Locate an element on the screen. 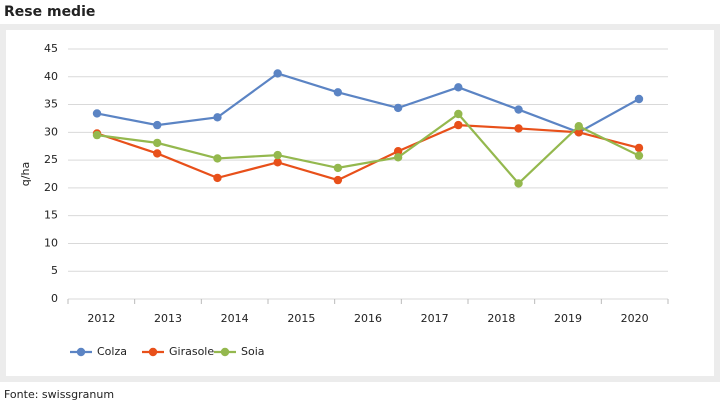 This screenshot has width=720, height=412. y-tick-label: 30 is located at coordinates (51, 131).